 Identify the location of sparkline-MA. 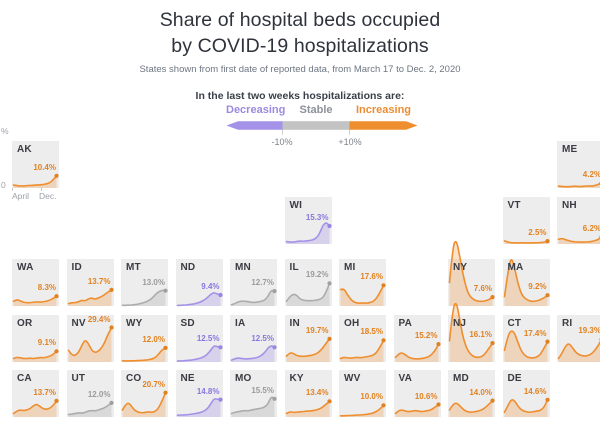
(526, 282).